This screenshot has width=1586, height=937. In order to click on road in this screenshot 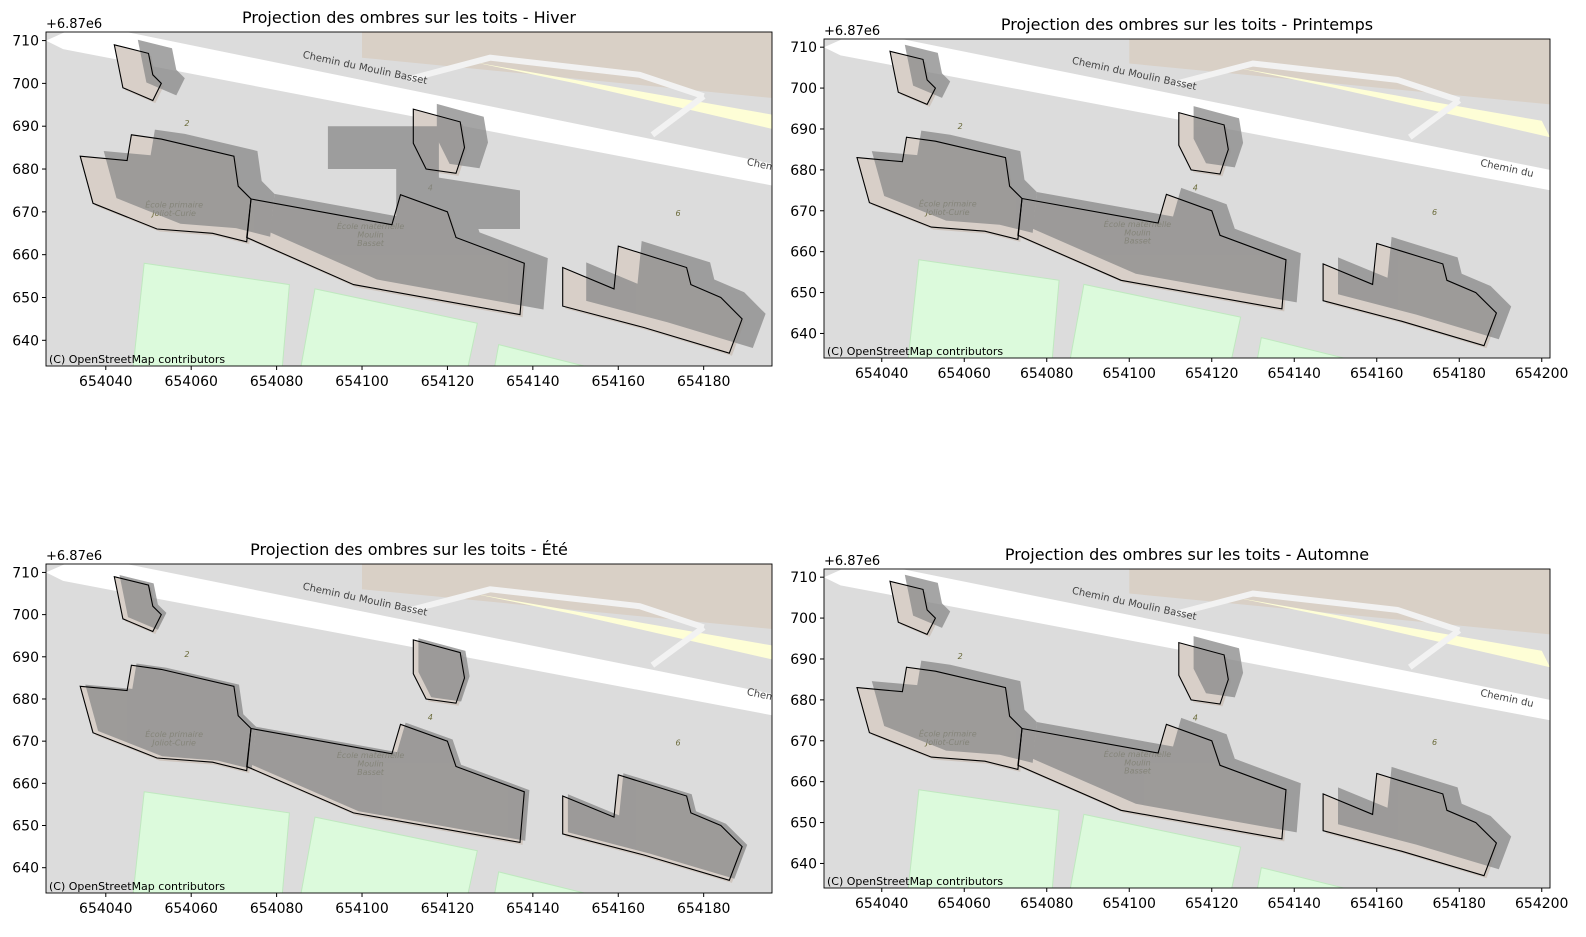, I will do `click(409, 640)`.